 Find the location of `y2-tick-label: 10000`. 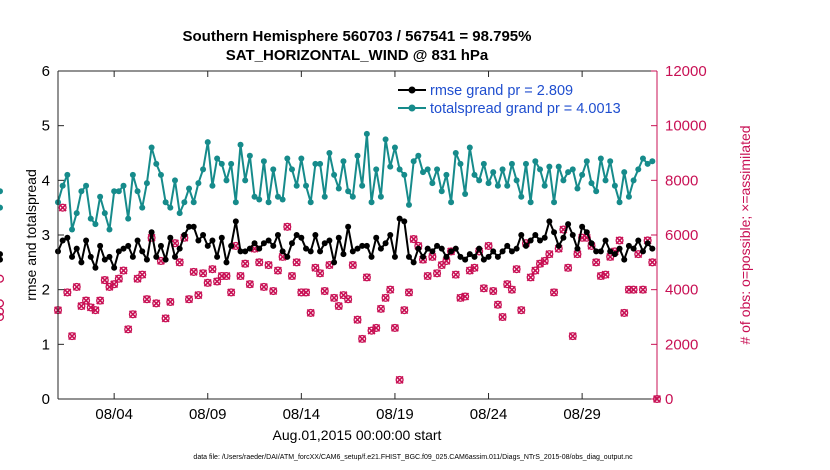

y2-tick-label: 10000 is located at coordinates (686, 126).